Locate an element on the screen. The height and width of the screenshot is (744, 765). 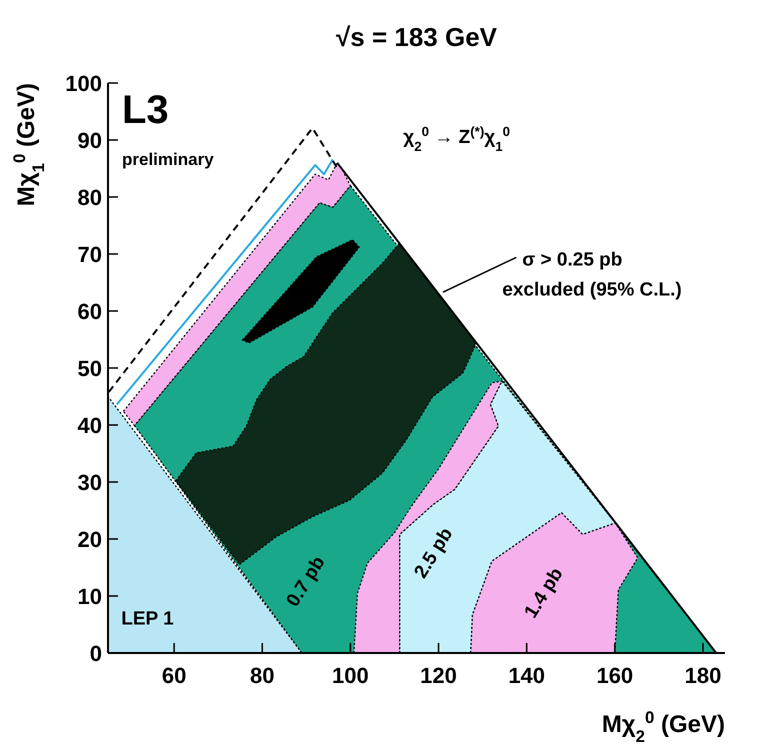
annotation: 2.5 pb is located at coordinates (434, 553).